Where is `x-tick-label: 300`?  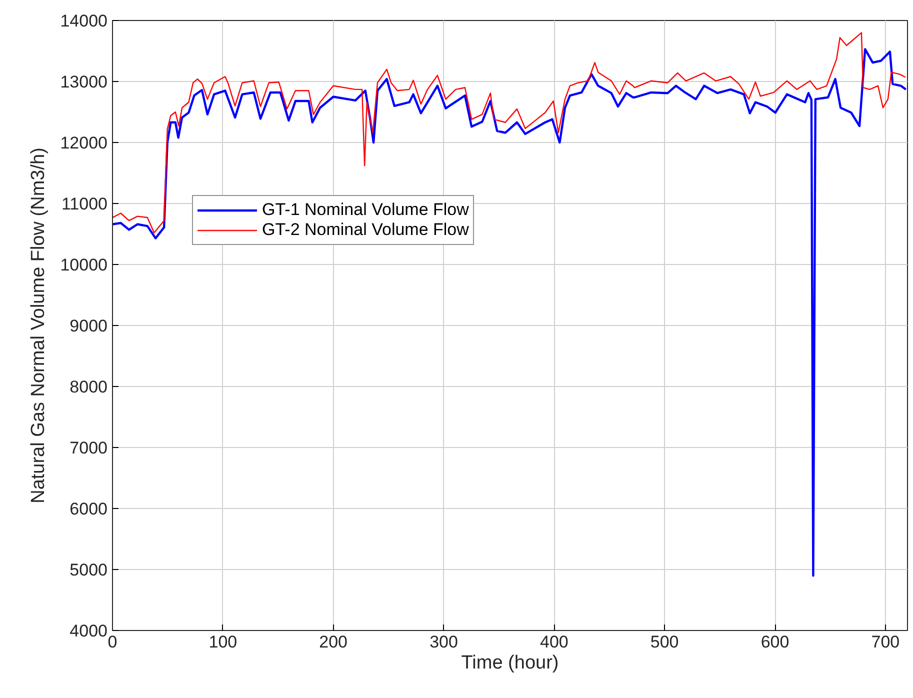
x-tick-label: 300 is located at coordinates (444, 642).